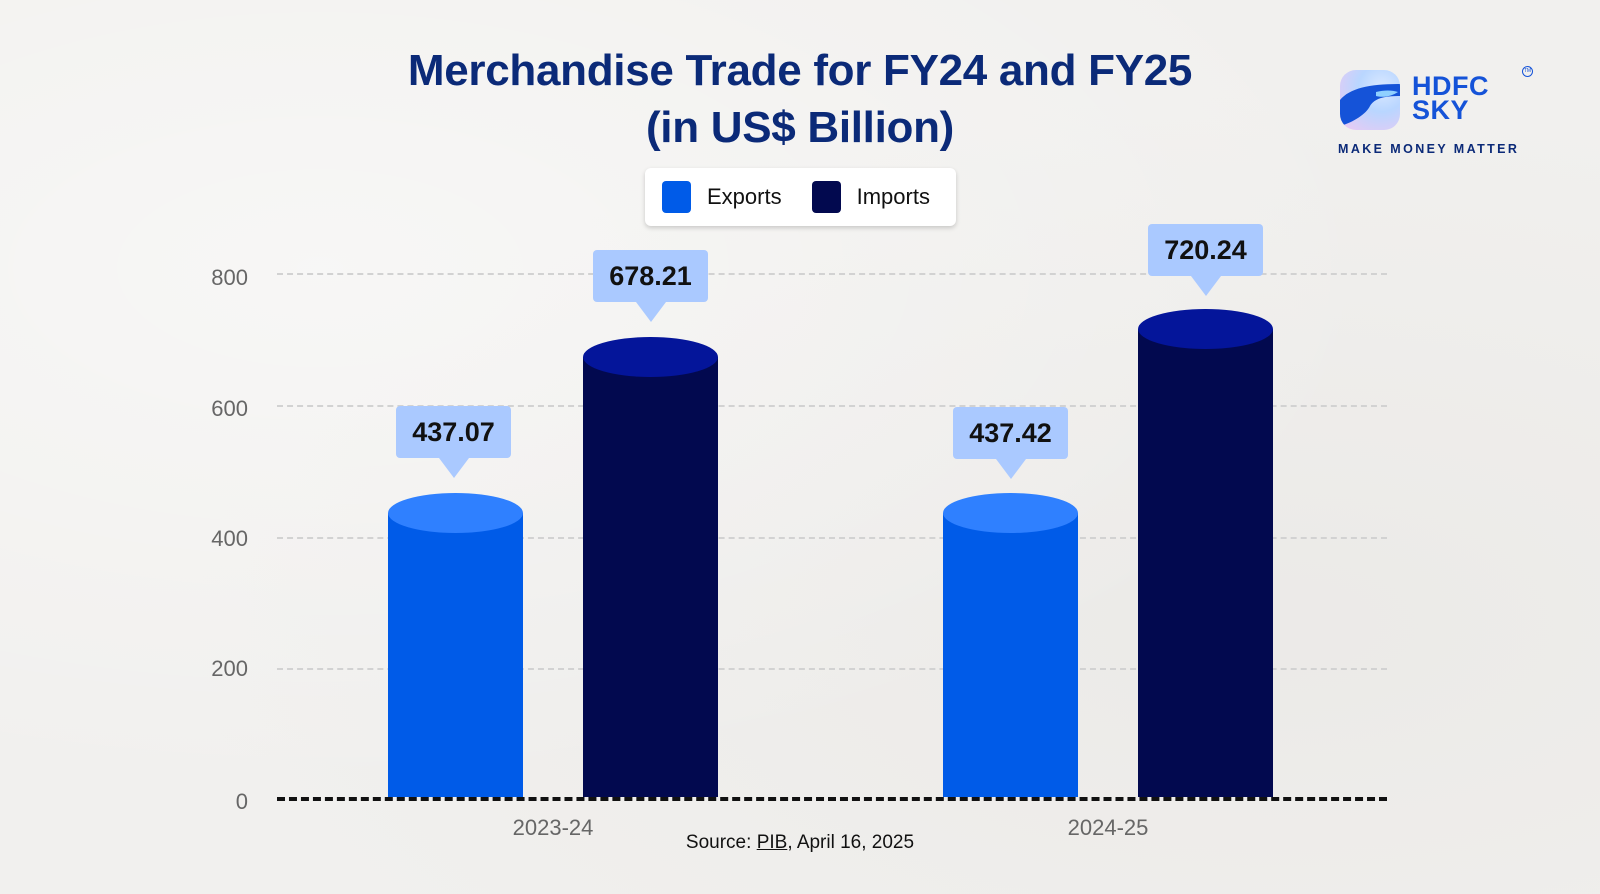  Describe the element at coordinates (229, 538) in the screenshot. I see `y-tick-400: 400` at that location.